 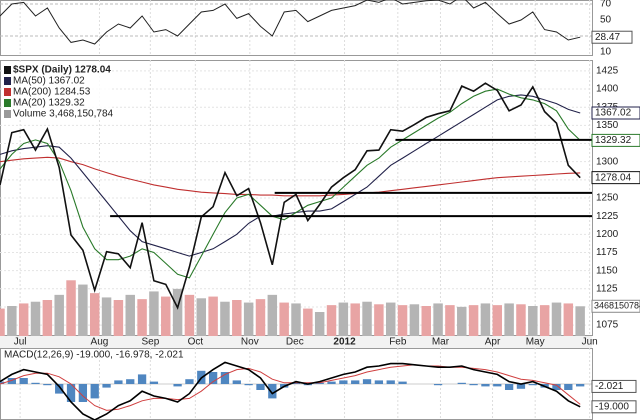 I want to click on x-tick-label: Apr, so click(x=493, y=342).